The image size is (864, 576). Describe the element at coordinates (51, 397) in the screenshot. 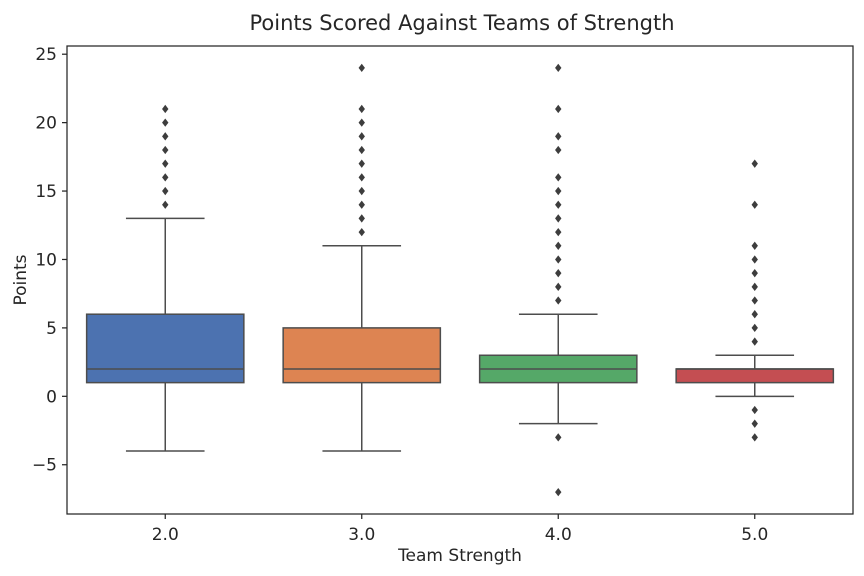

I see `y-tick-label: 0` at that location.